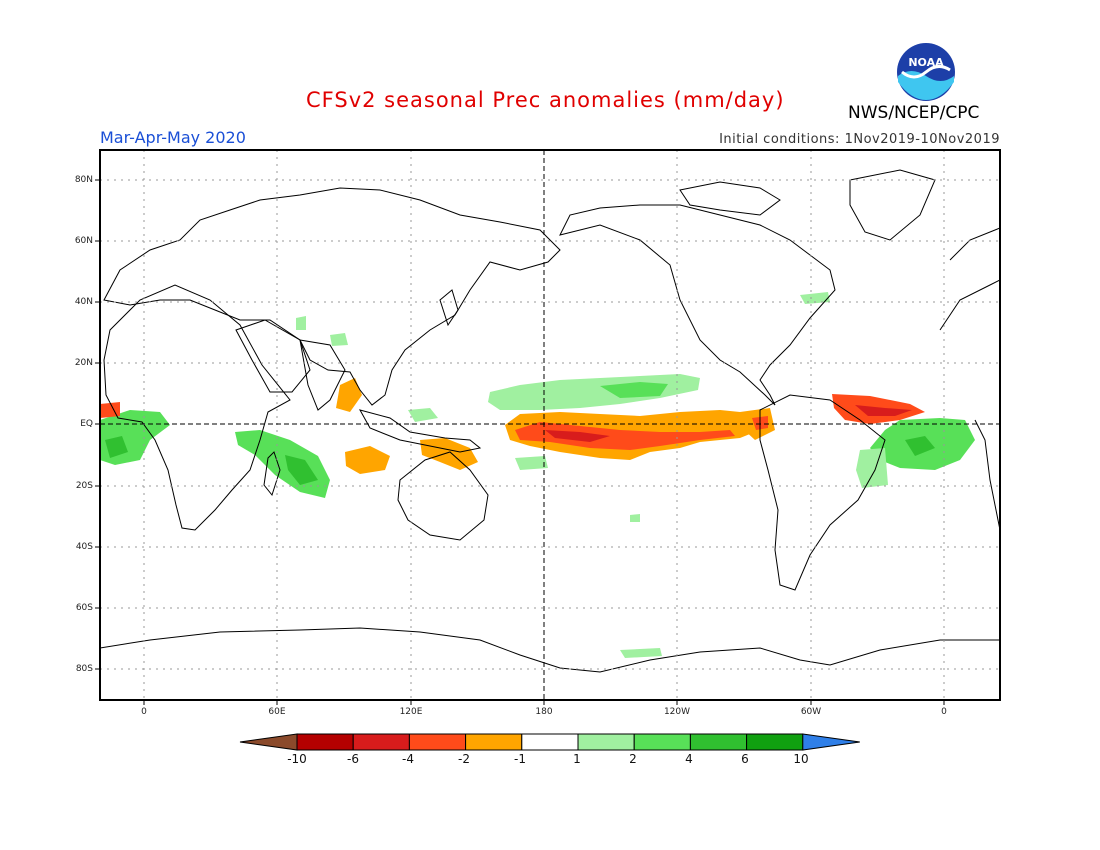 This screenshot has height=850, width=1100. I want to click on coastline-africa-east, so click(969, 305).